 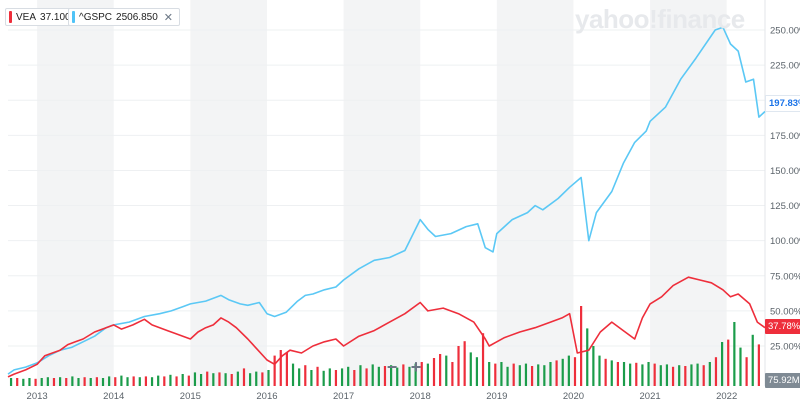 What do you see at coordinates (785, 347) in the screenshot?
I see `y-tick-label: 25.00%` at bounding box center [785, 347].